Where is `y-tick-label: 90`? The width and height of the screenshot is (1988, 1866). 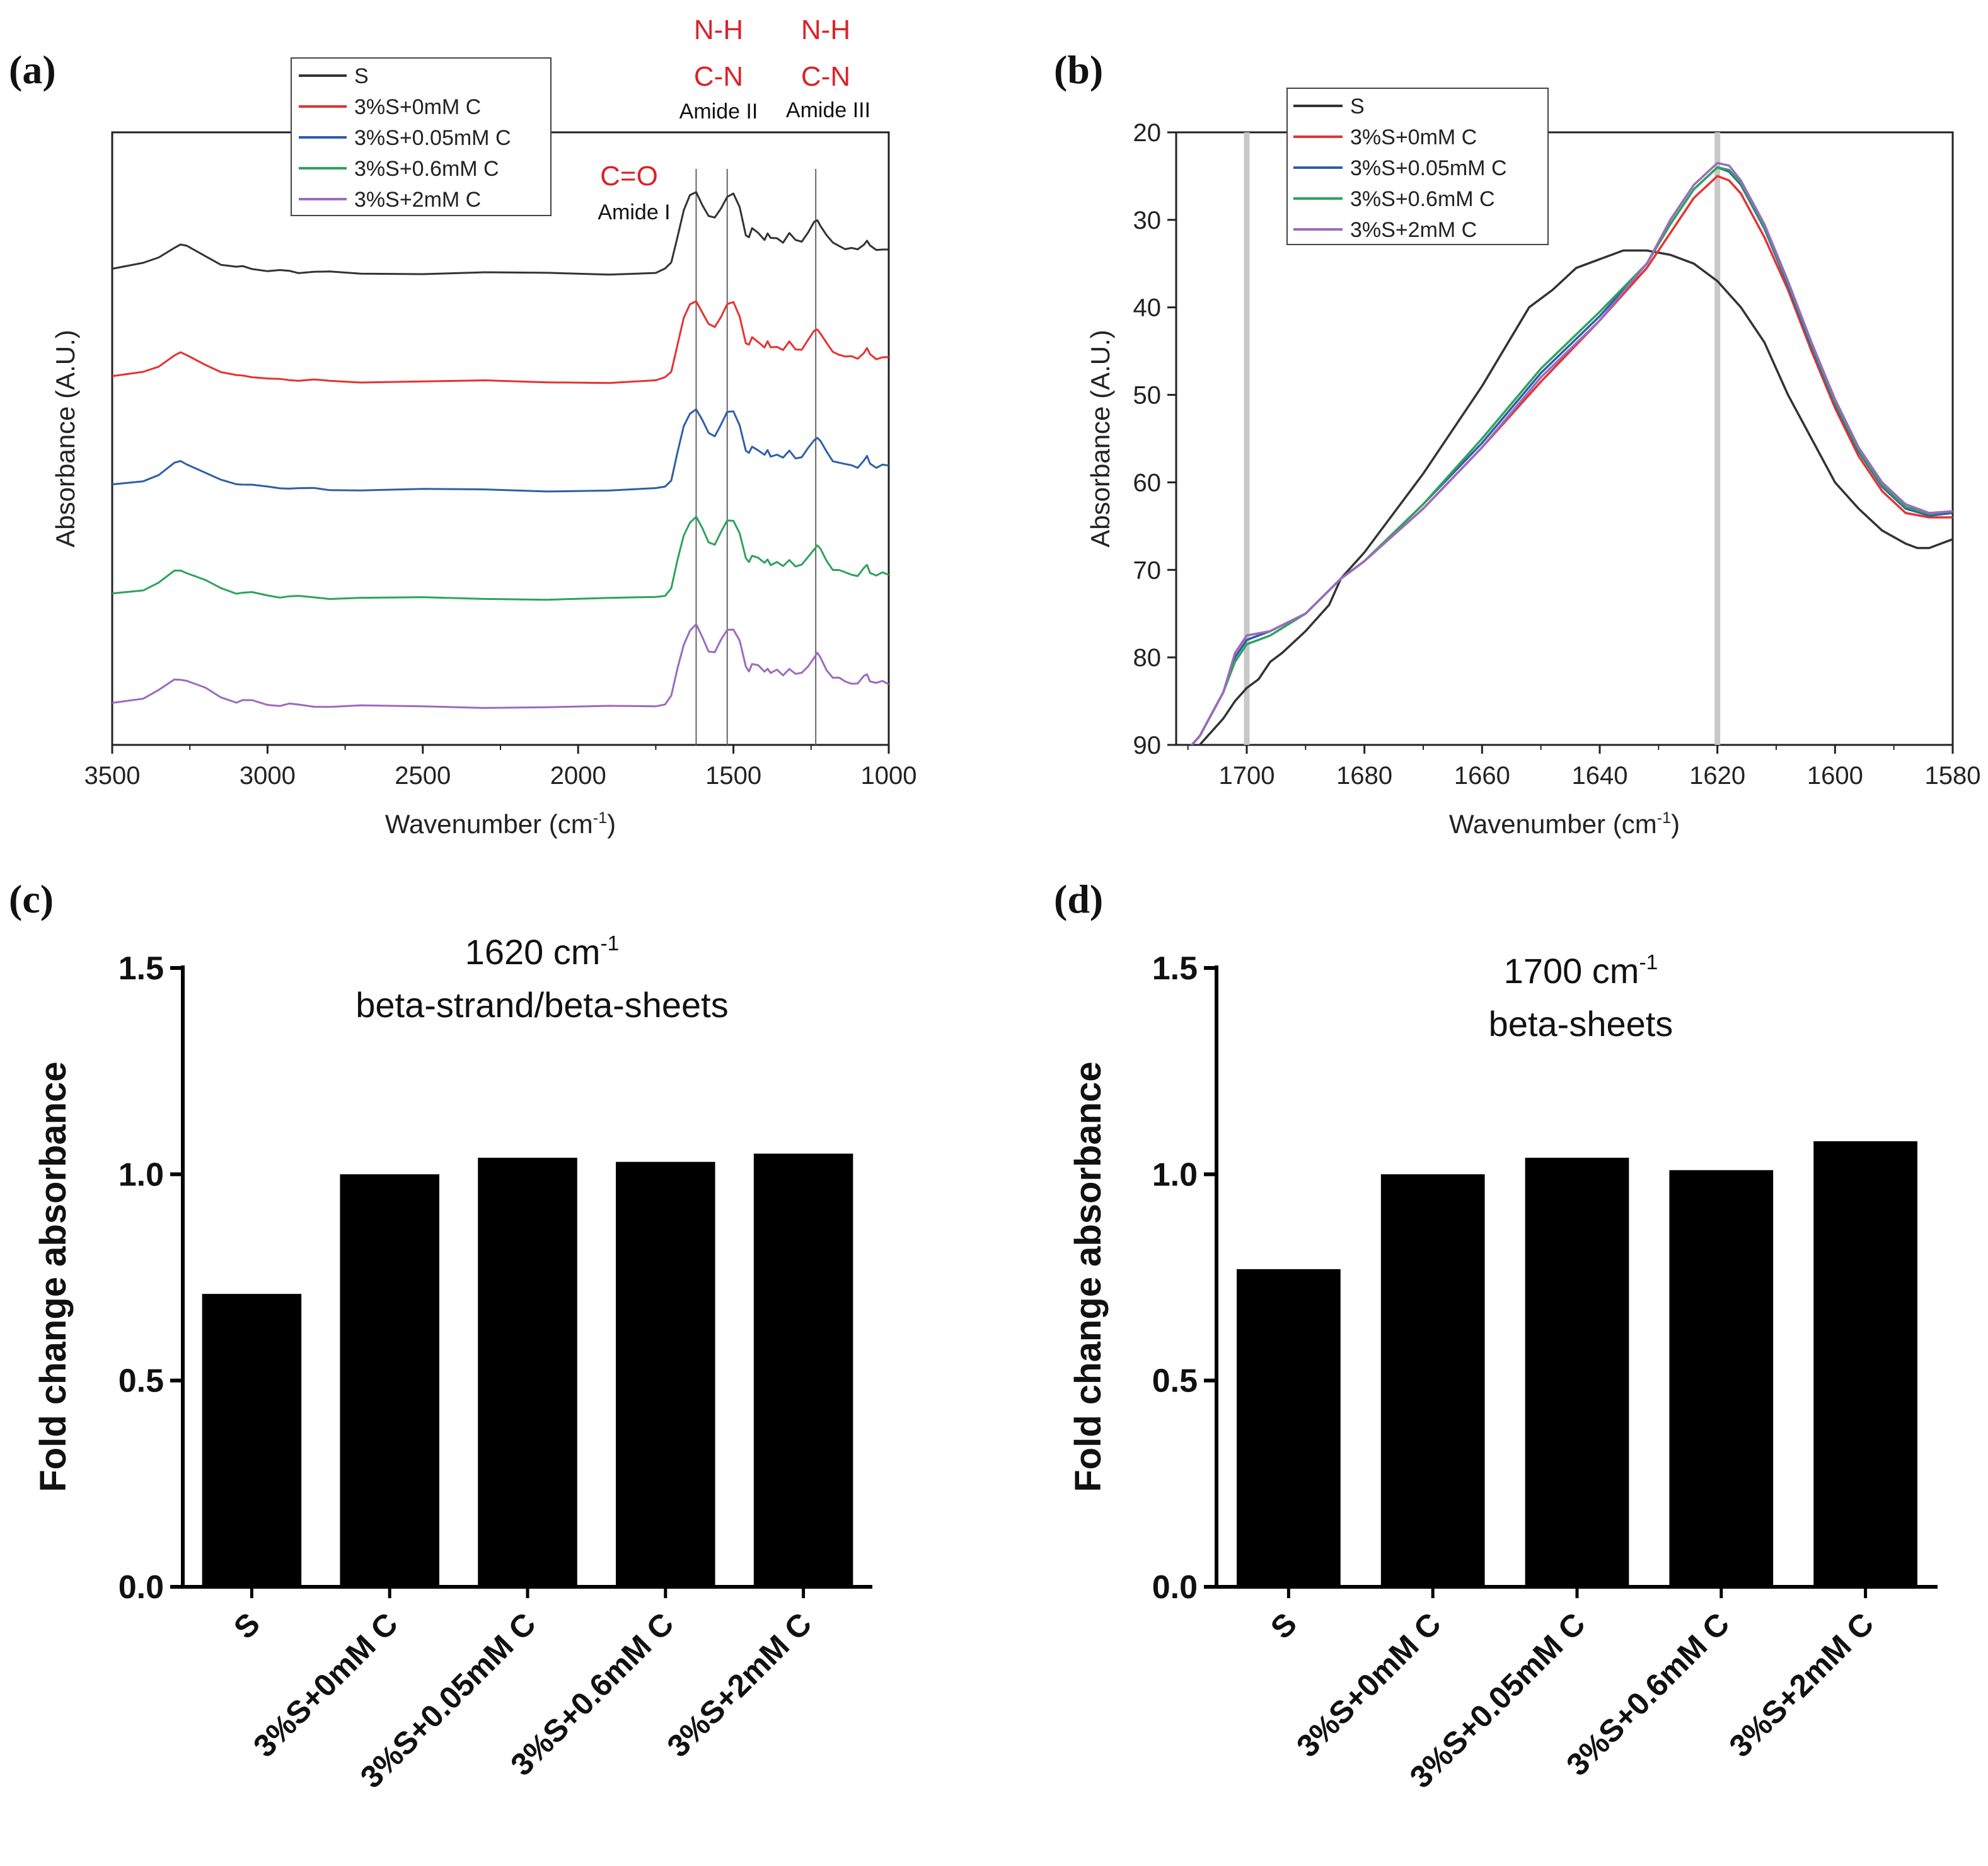 y-tick-label: 90 is located at coordinates (1147, 745).